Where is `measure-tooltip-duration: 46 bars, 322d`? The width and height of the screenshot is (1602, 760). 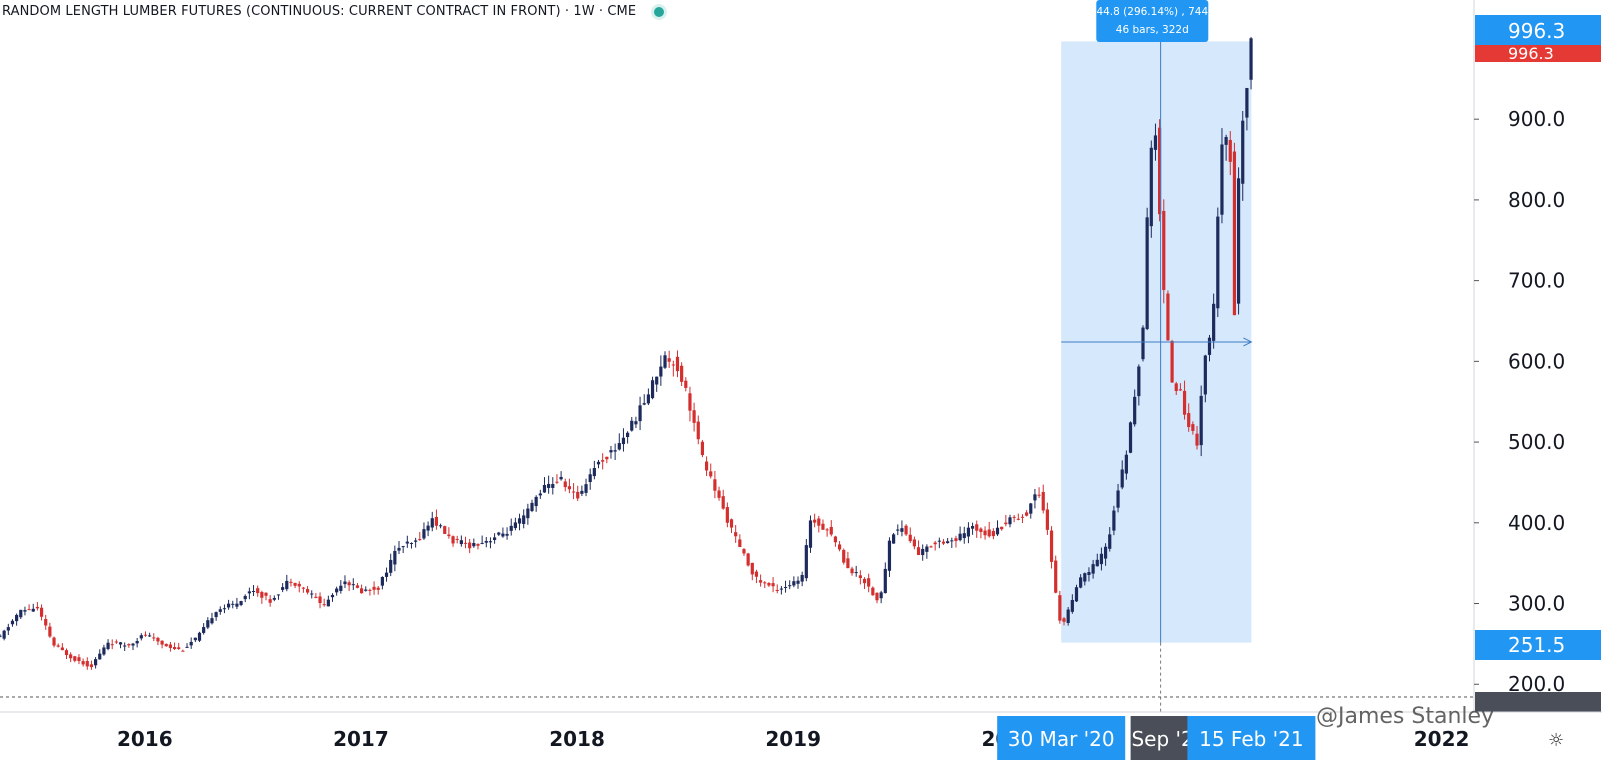
measure-tooltip-duration: 46 bars, 322d is located at coordinates (1152, 30).